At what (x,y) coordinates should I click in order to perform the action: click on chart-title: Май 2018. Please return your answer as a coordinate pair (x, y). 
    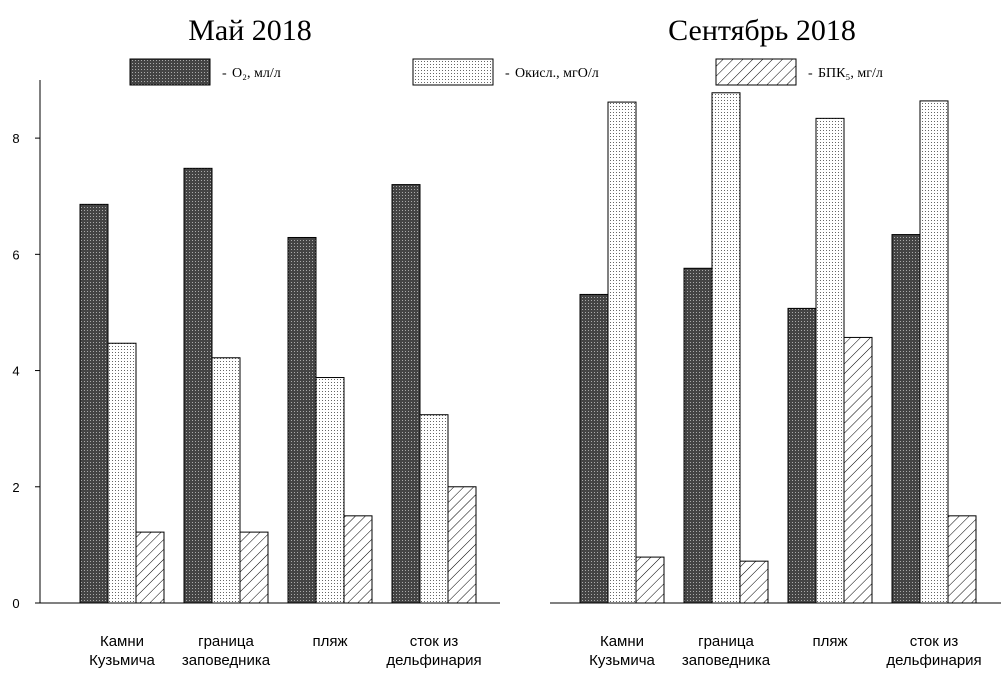
    Looking at the image, I should click on (250, 30).